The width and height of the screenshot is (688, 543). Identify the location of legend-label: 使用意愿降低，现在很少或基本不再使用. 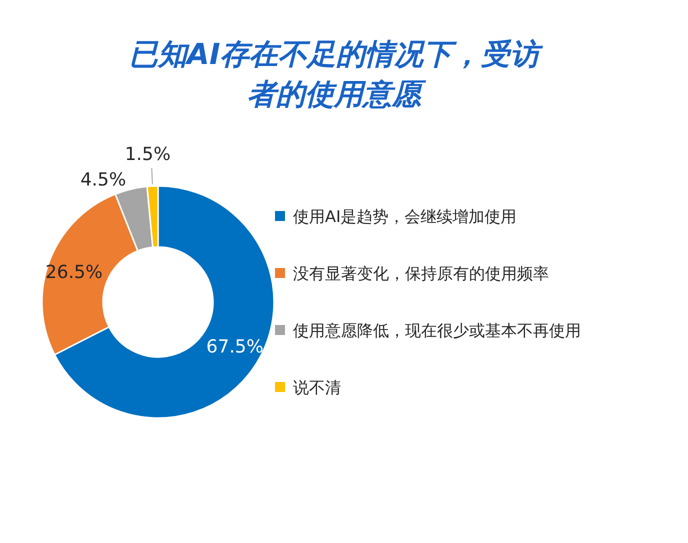
(437, 330).